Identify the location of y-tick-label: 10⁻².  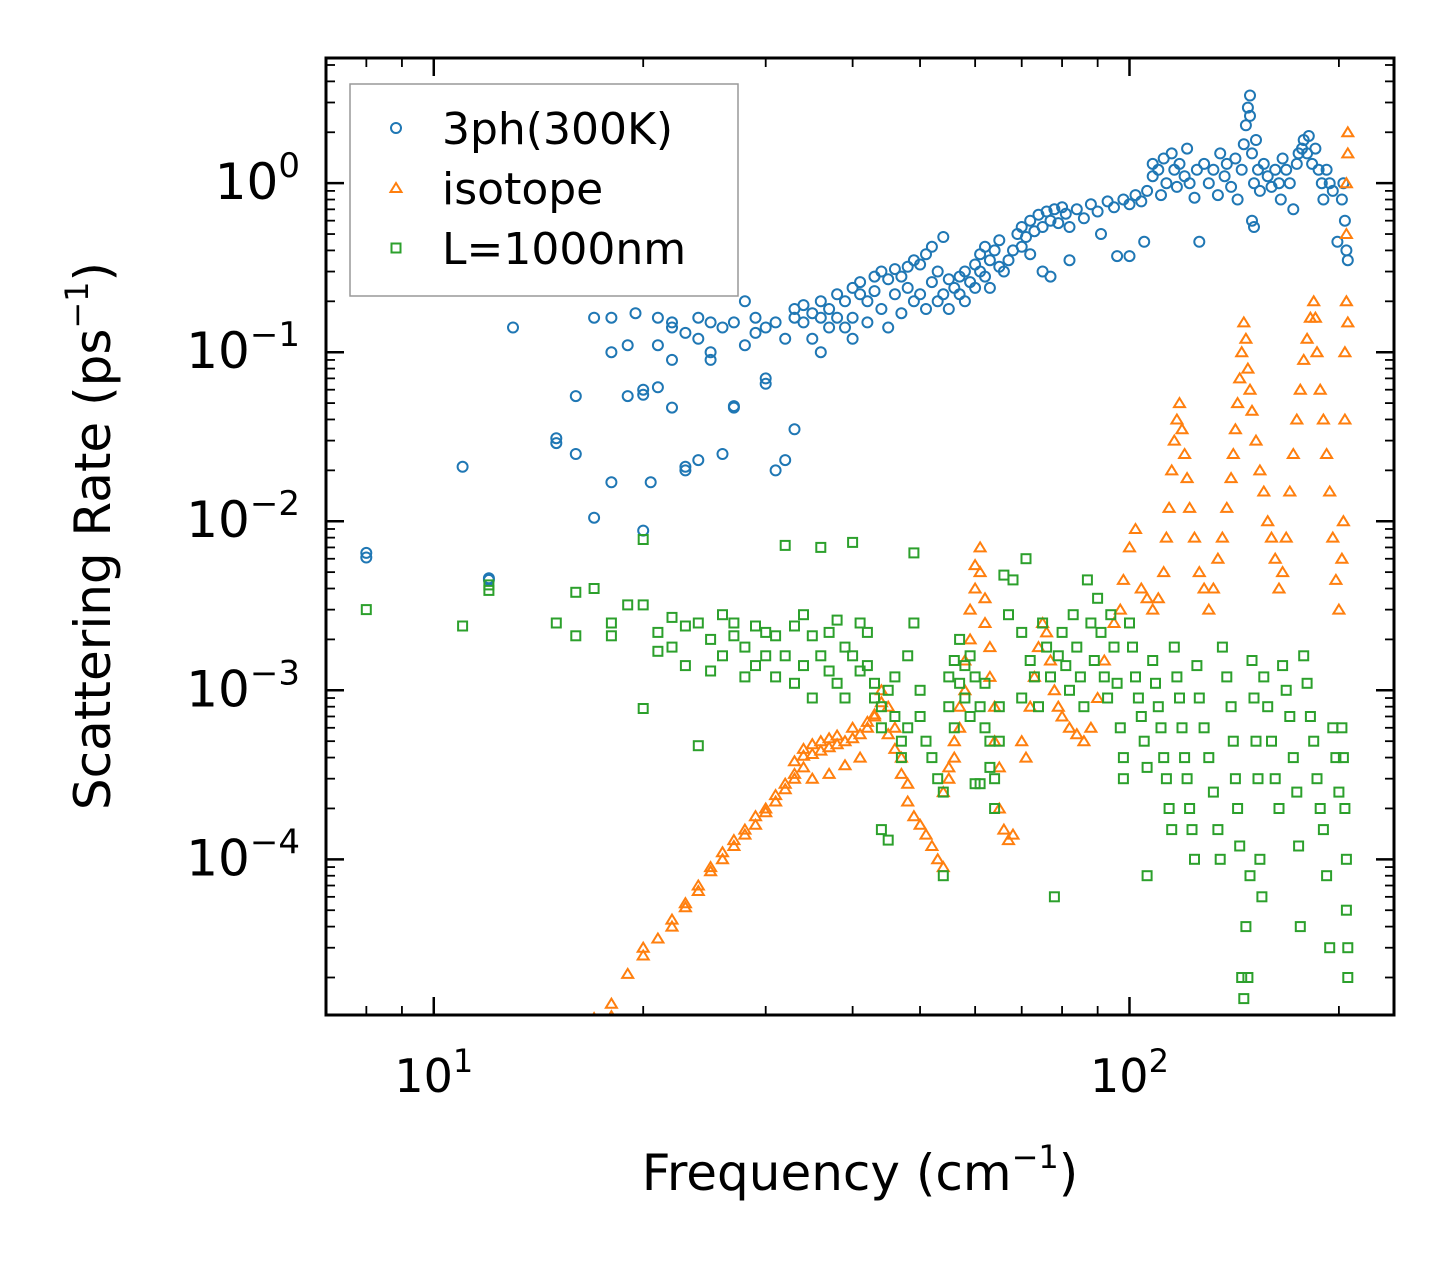
(243, 516).